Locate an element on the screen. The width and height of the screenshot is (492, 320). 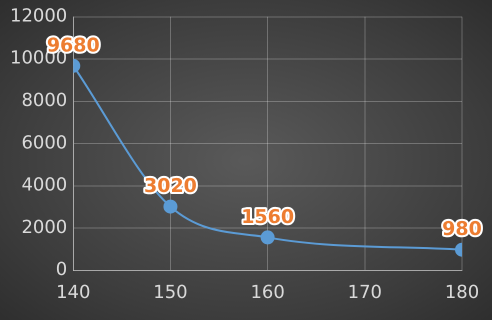
x-tick-label: 140 is located at coordinates (73, 292).